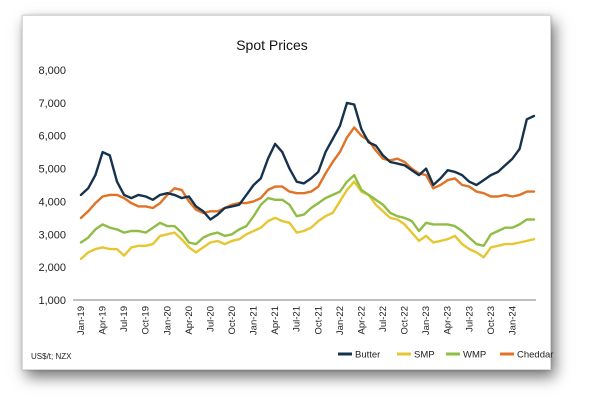 The width and height of the screenshot is (600, 420). I want to click on source-note: US$/t; NZX, so click(51, 356).